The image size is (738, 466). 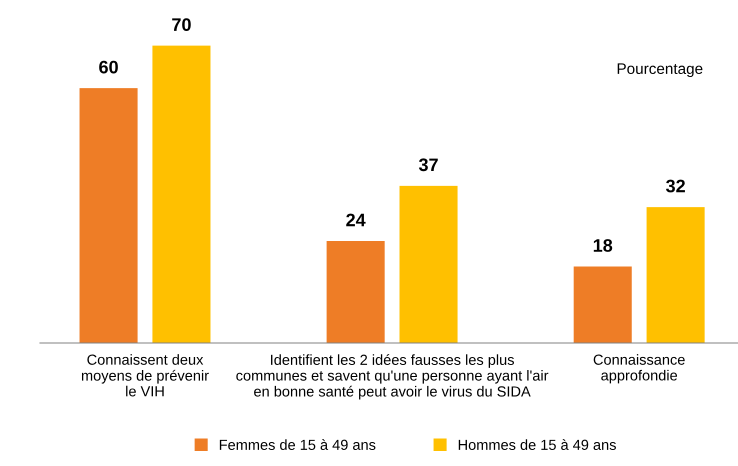 What do you see at coordinates (145, 375) in the screenshot?
I see `x-tick-label: Connaissent deux moyens de prévenir le VIH` at bounding box center [145, 375].